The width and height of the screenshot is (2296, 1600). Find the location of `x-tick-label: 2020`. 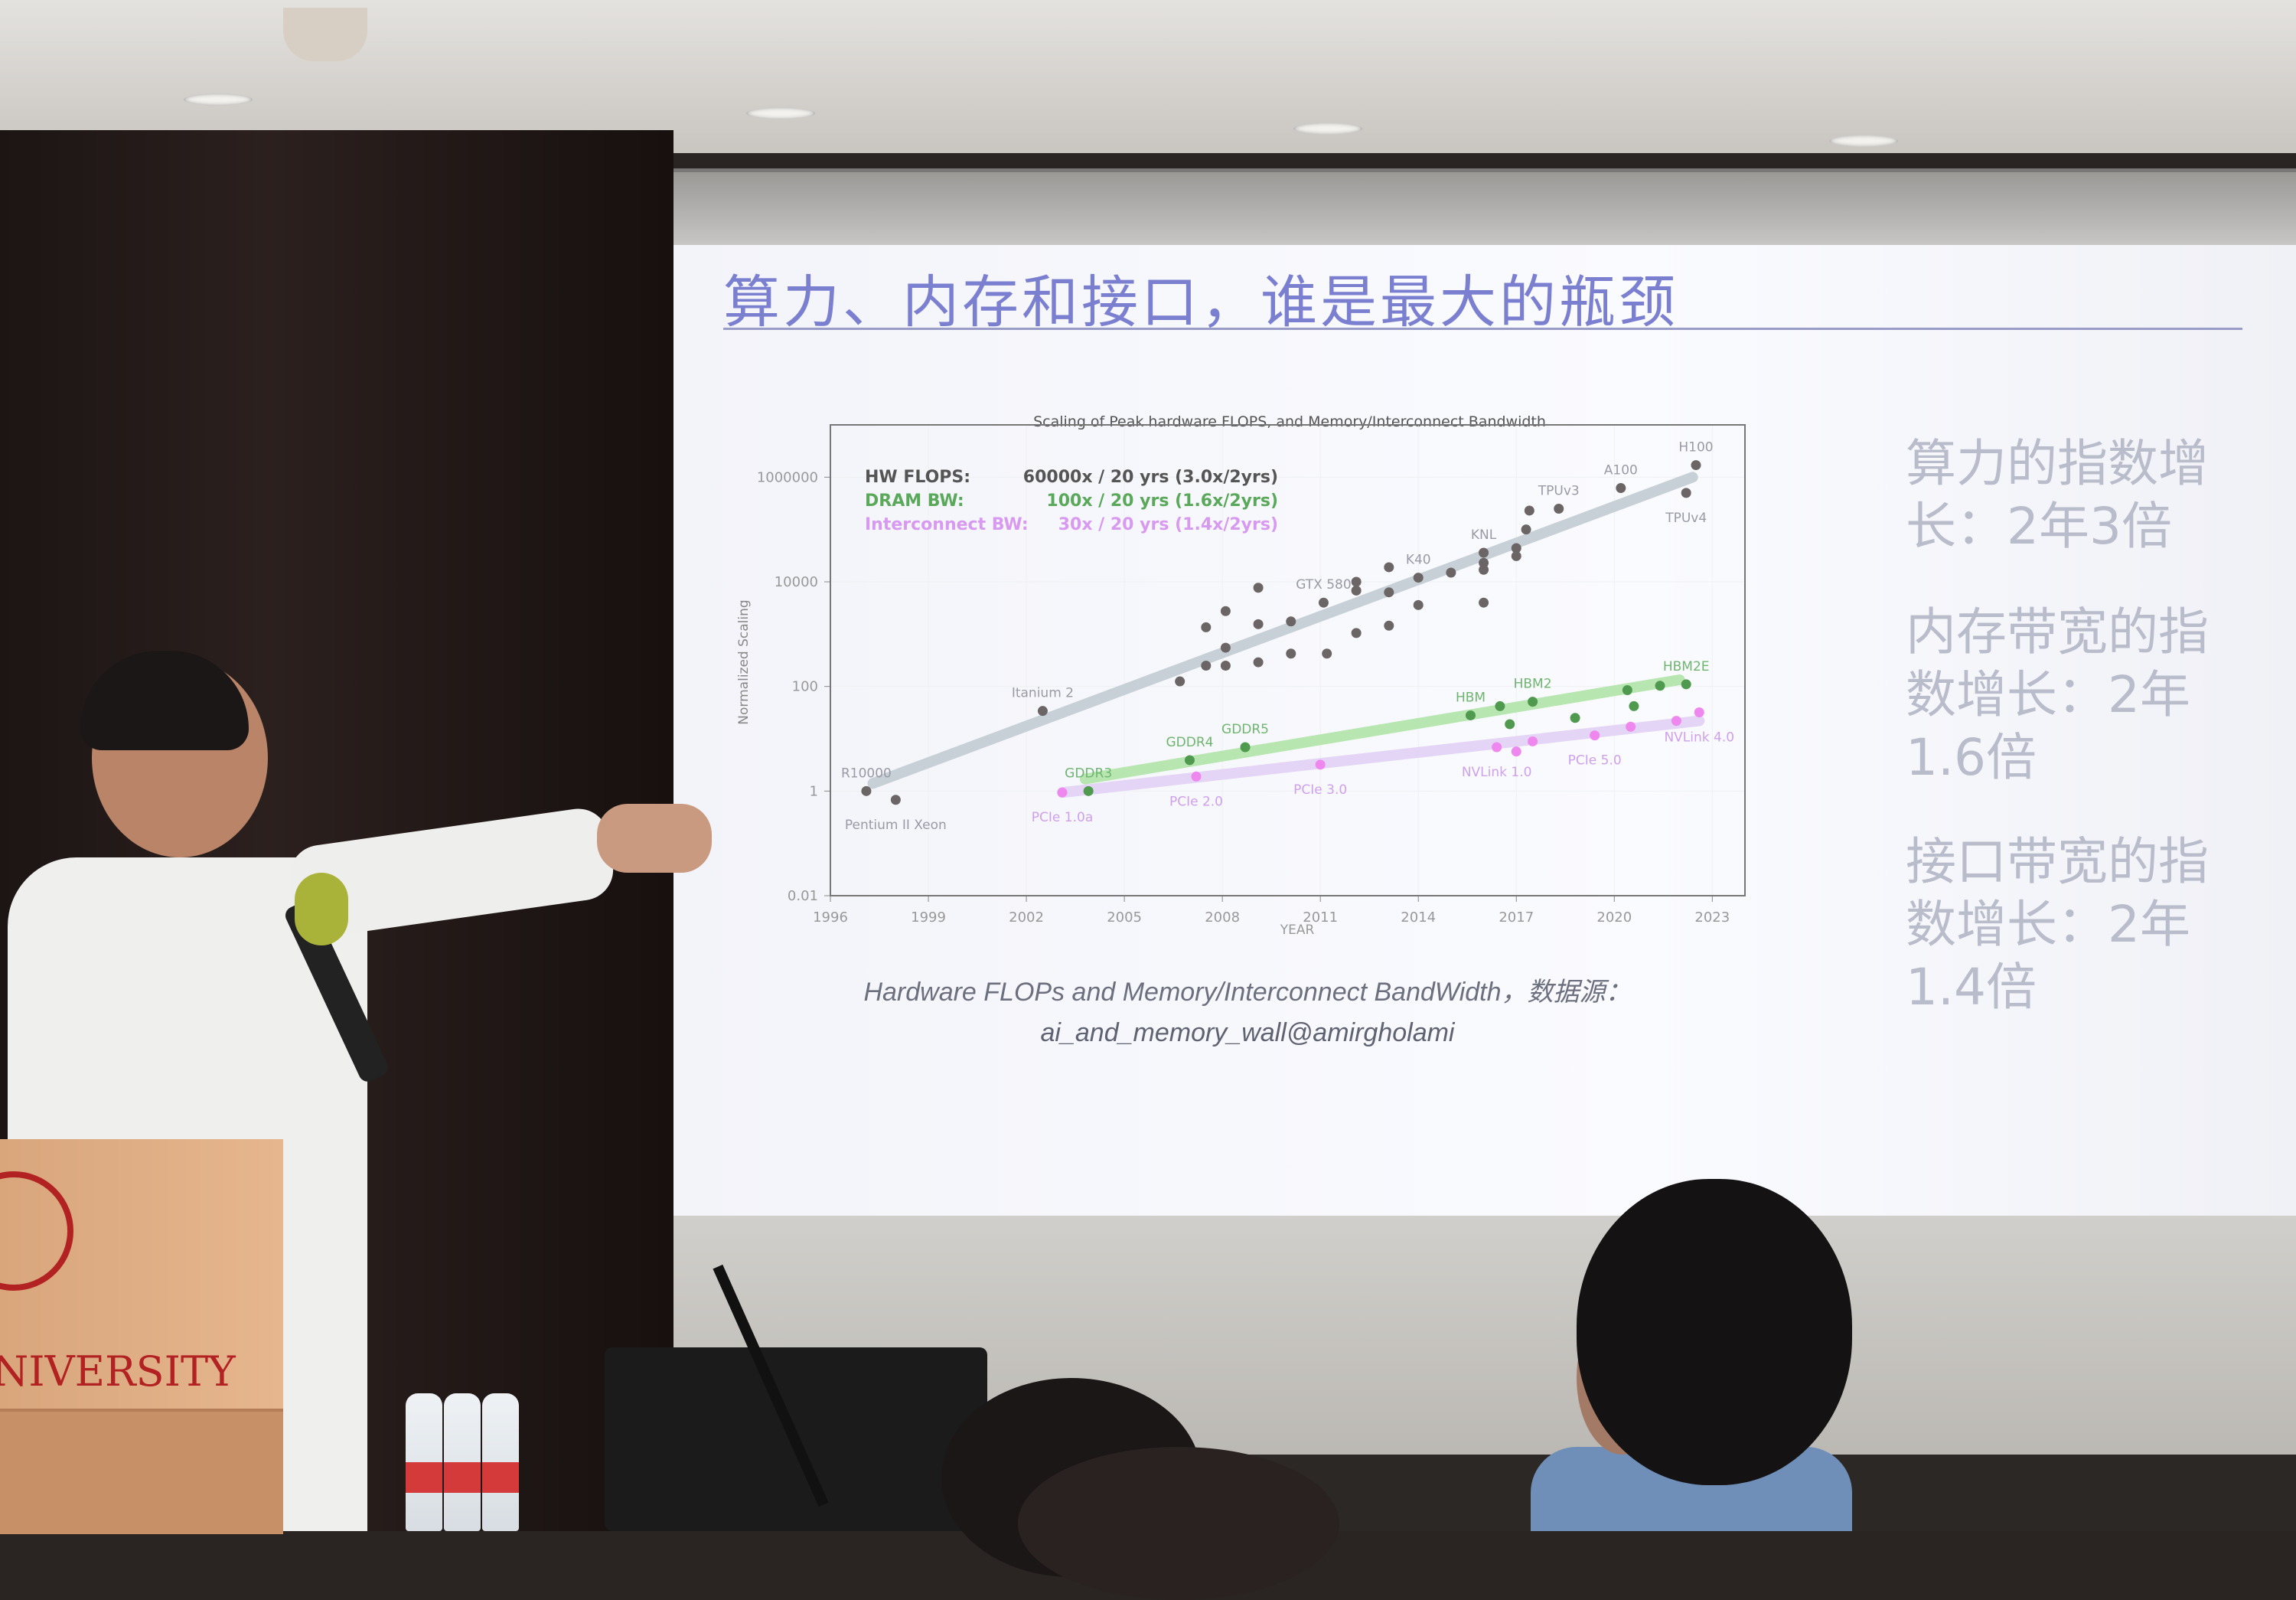

x-tick-label: 2020 is located at coordinates (1614, 917).